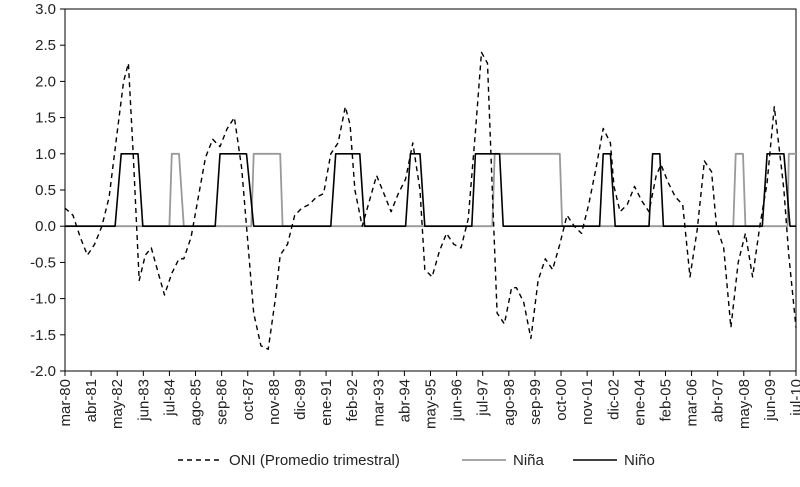 This screenshot has width=800, height=487. What do you see at coordinates (744, 404) in the screenshot?
I see `x-tick-label: may-08` at bounding box center [744, 404].